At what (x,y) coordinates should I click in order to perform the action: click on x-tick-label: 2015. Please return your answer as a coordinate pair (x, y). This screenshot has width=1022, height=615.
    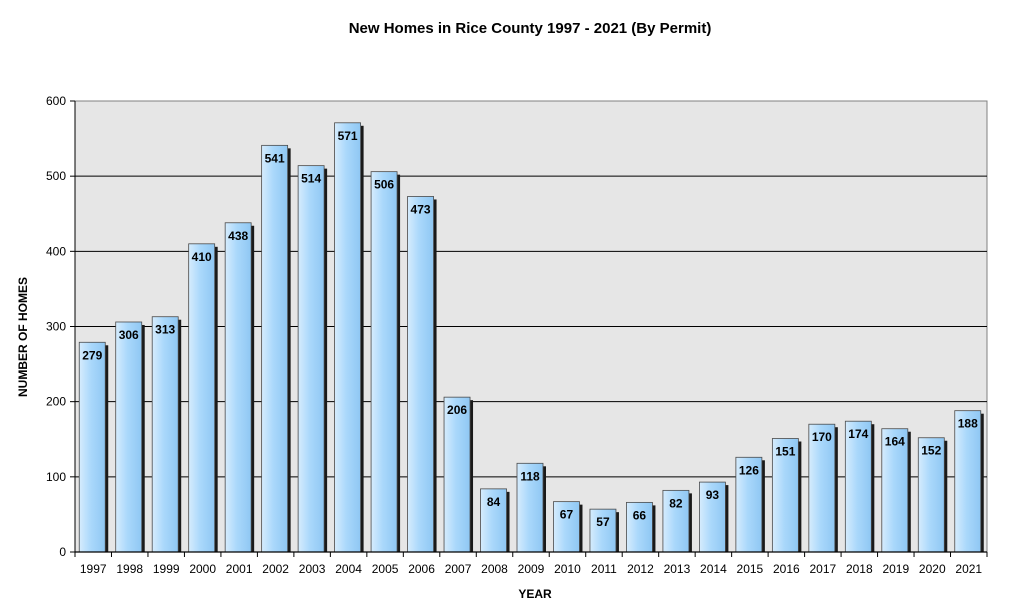
    Looking at the image, I should click on (750, 569).